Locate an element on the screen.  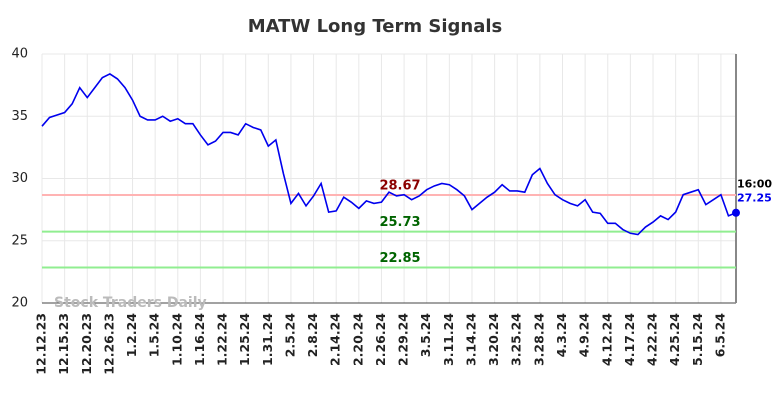
x-tick-label: 12.12.23 is located at coordinates (41, 344).